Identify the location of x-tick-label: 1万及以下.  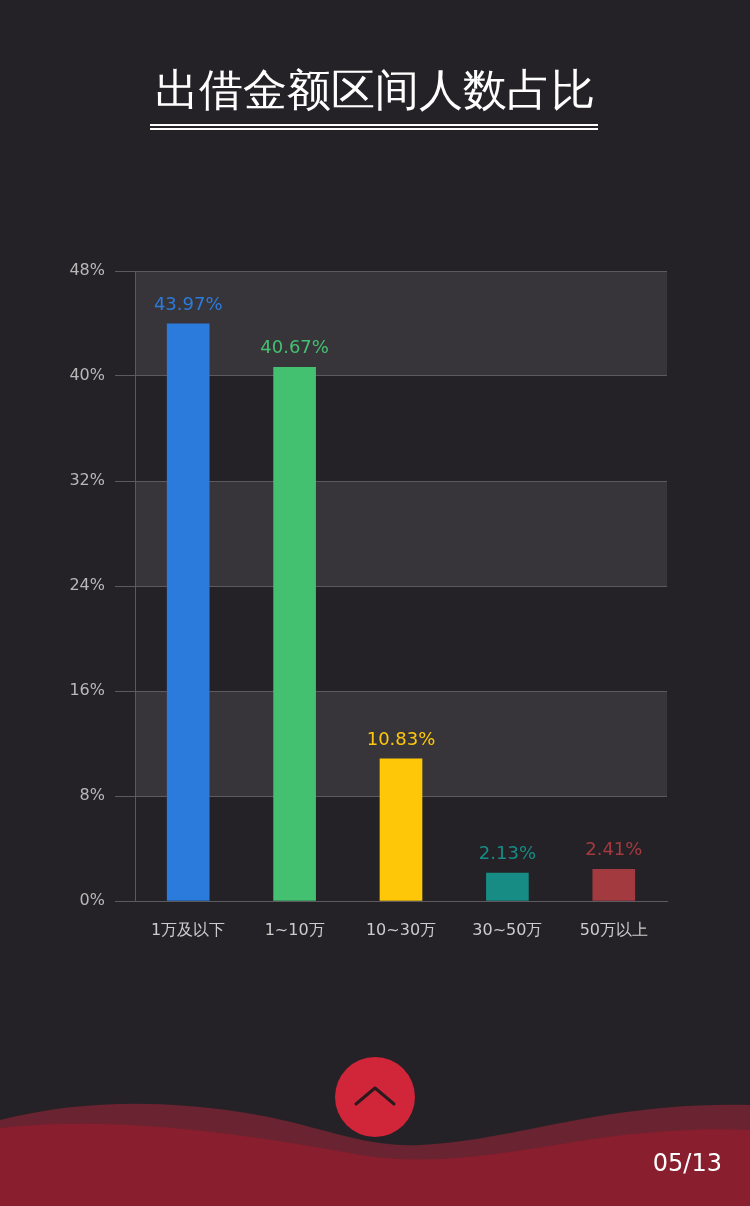
(188, 929).